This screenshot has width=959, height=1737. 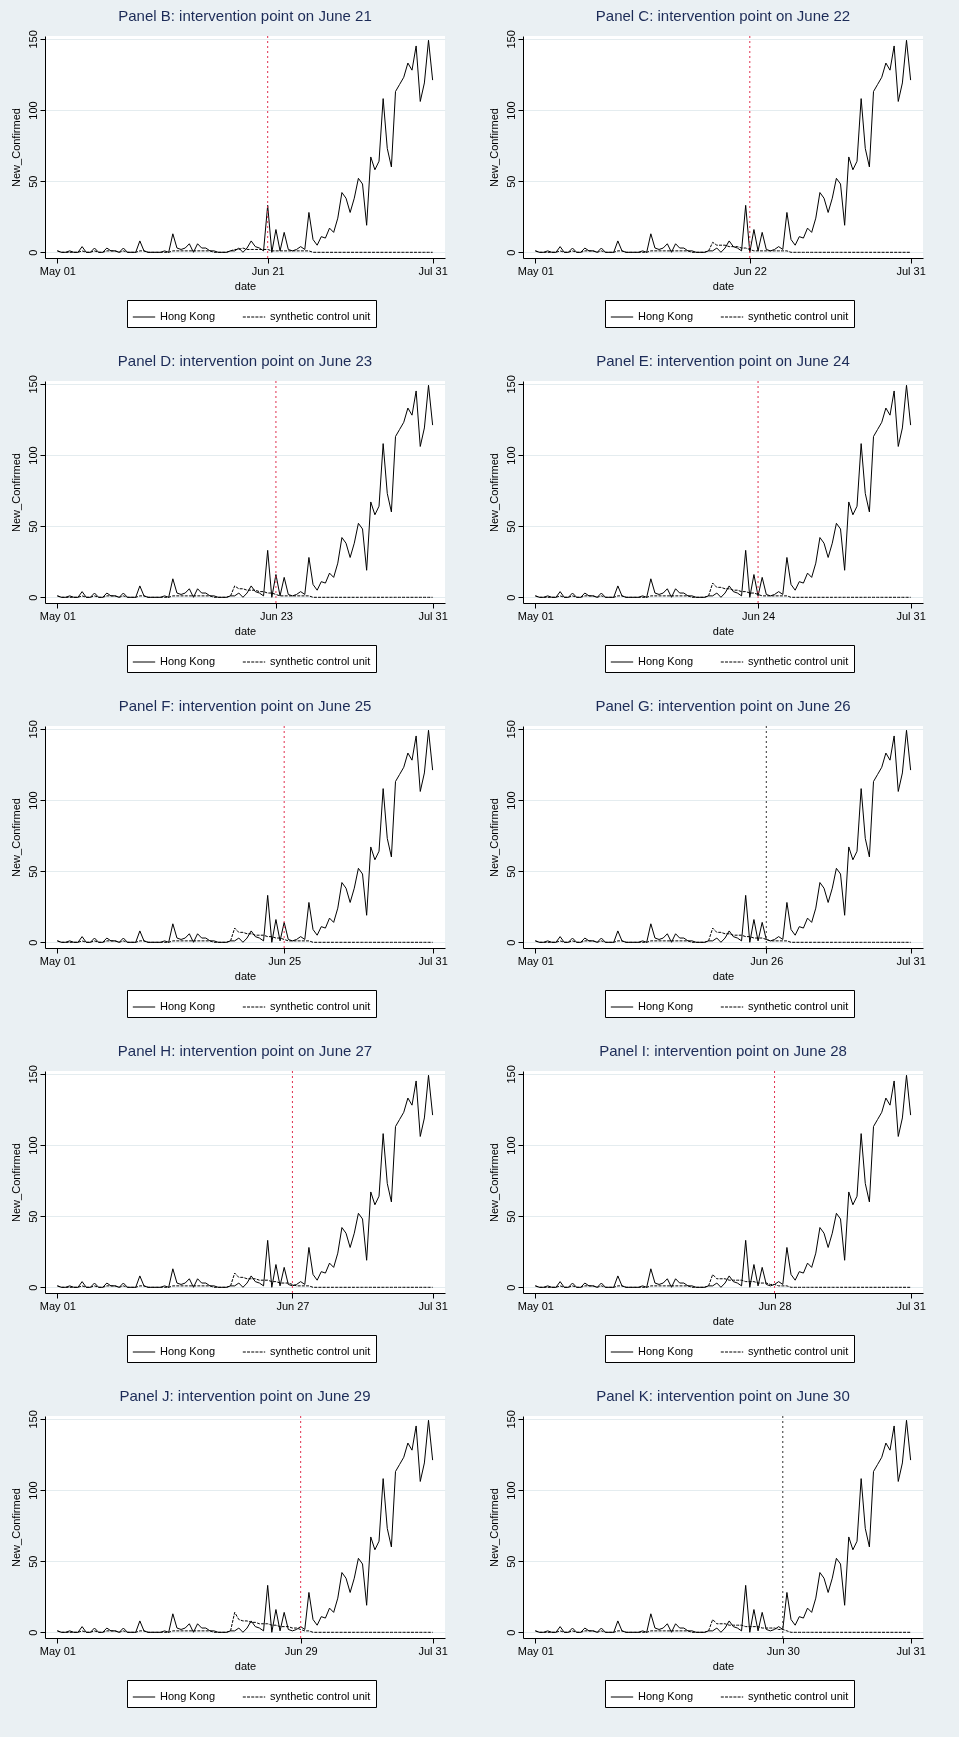 I want to click on x-tick-label: Jun 27, so click(x=293, y=1305).